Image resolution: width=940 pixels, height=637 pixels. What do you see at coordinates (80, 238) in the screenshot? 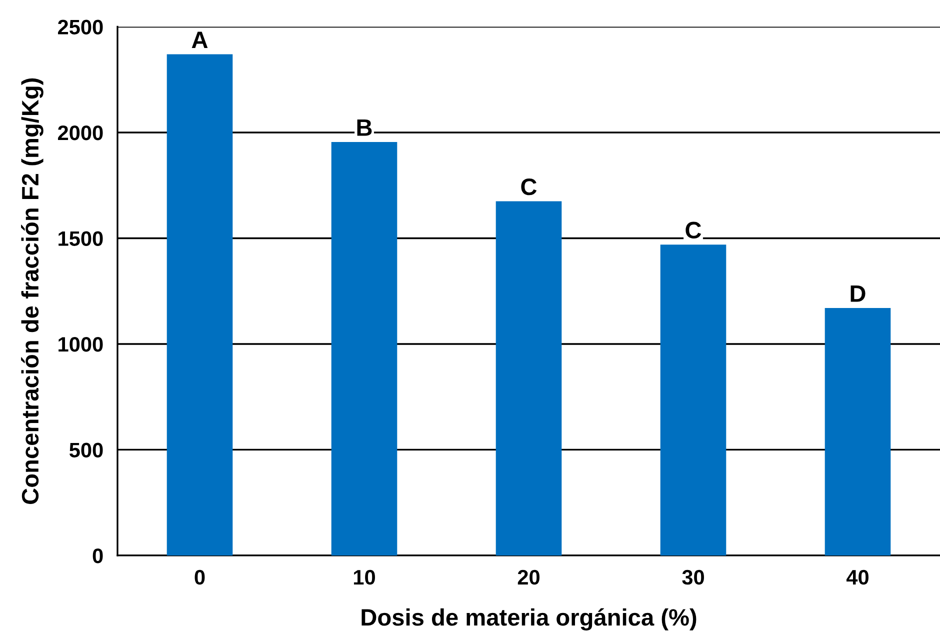
I see `y-tick-label: 1500` at bounding box center [80, 238].